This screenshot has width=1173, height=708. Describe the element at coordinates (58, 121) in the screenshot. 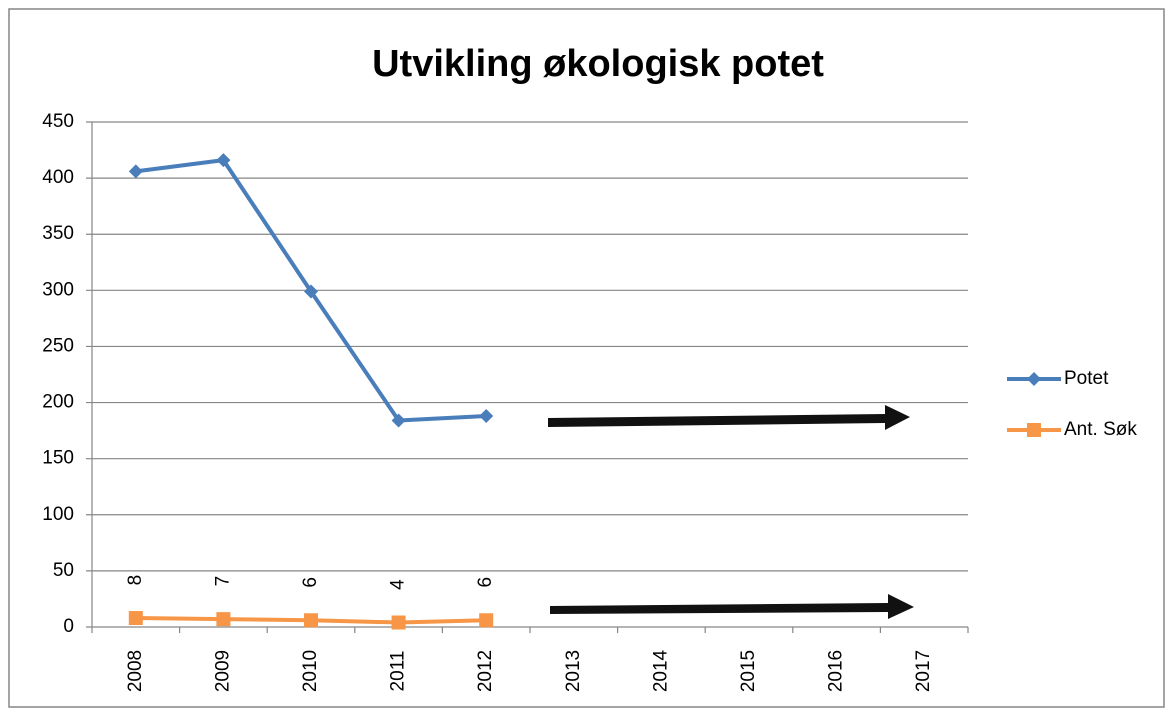

I see `y-tick-label: 450` at that location.